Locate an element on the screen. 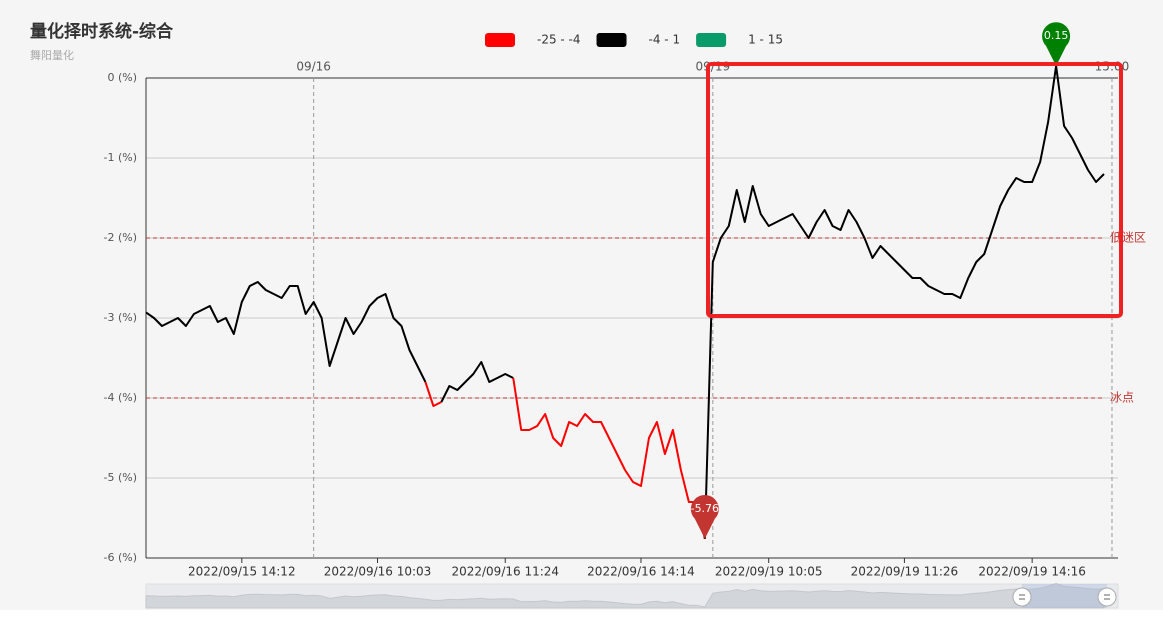  zoom-preview is located at coordinates (625, 595).